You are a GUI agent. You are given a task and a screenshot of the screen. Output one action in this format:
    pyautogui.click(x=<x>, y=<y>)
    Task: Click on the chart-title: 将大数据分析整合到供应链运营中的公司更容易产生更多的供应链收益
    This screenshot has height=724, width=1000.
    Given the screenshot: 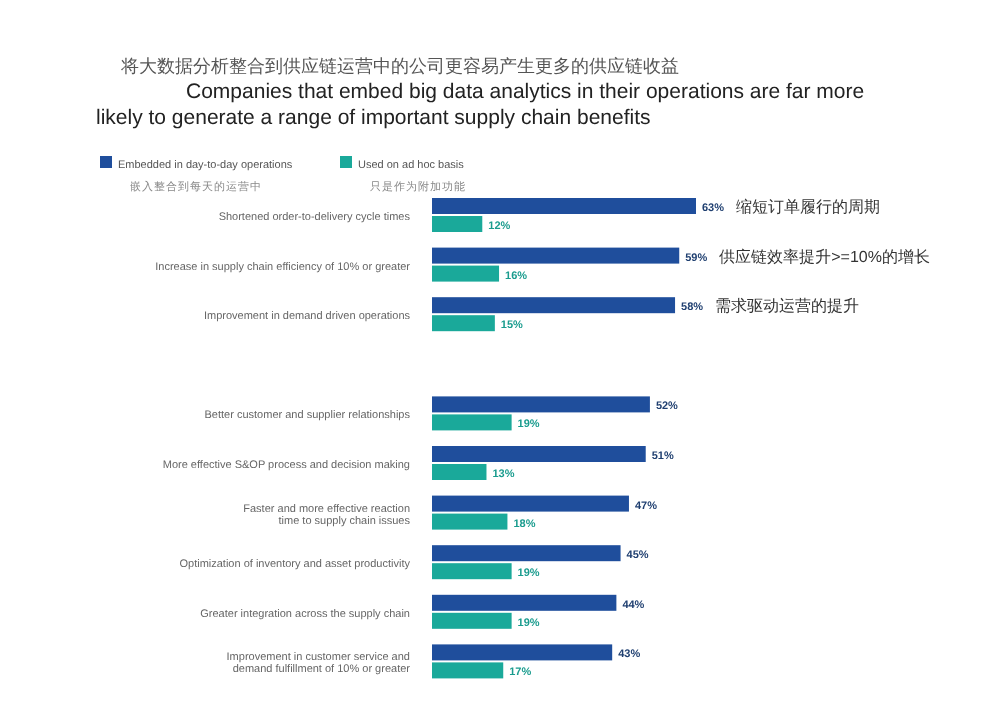 What is the action you would take?
    pyautogui.click(x=399, y=66)
    